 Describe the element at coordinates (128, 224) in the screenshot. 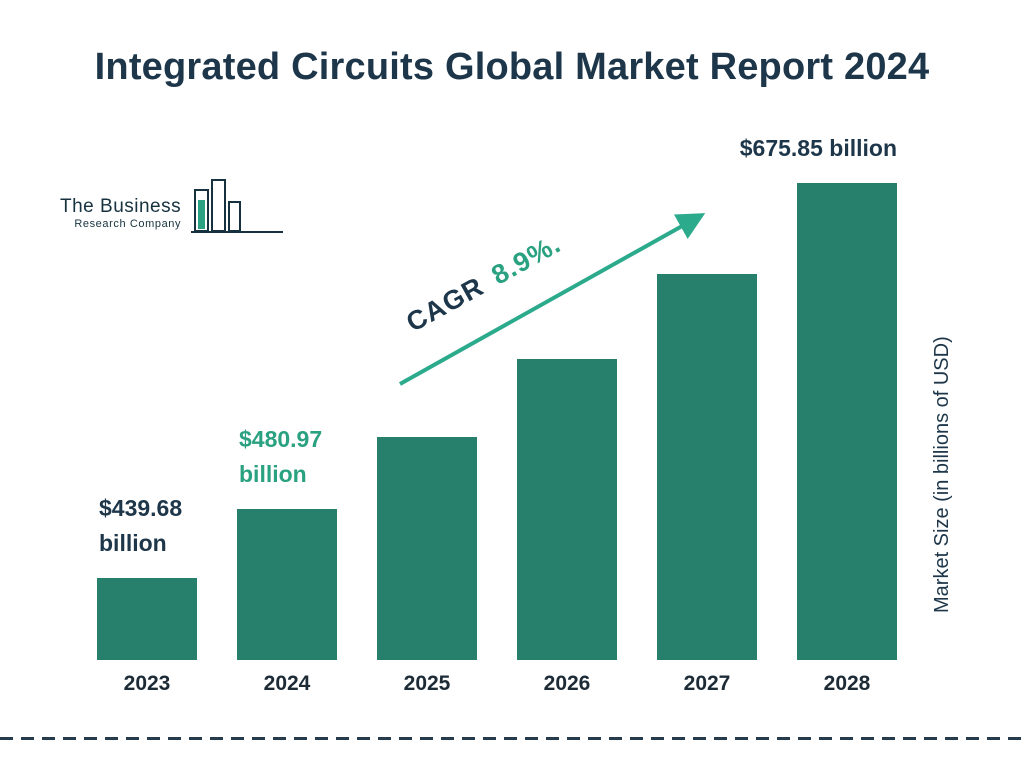

I see `logo-text-line2: Research Company` at that location.